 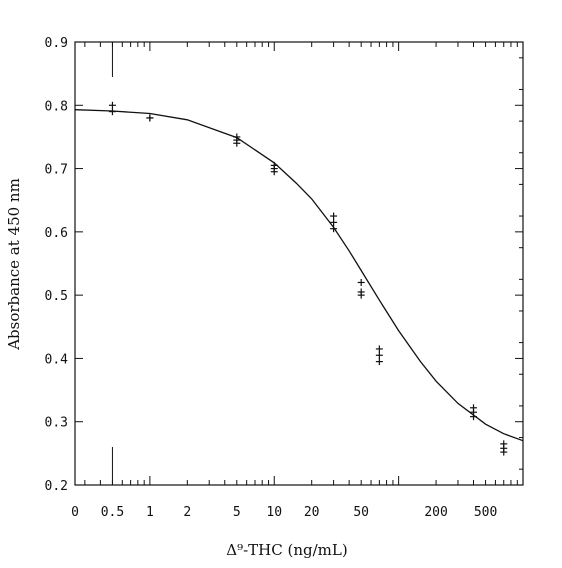 I want to click on y-tick-label: 0.4, so click(x=57, y=359).